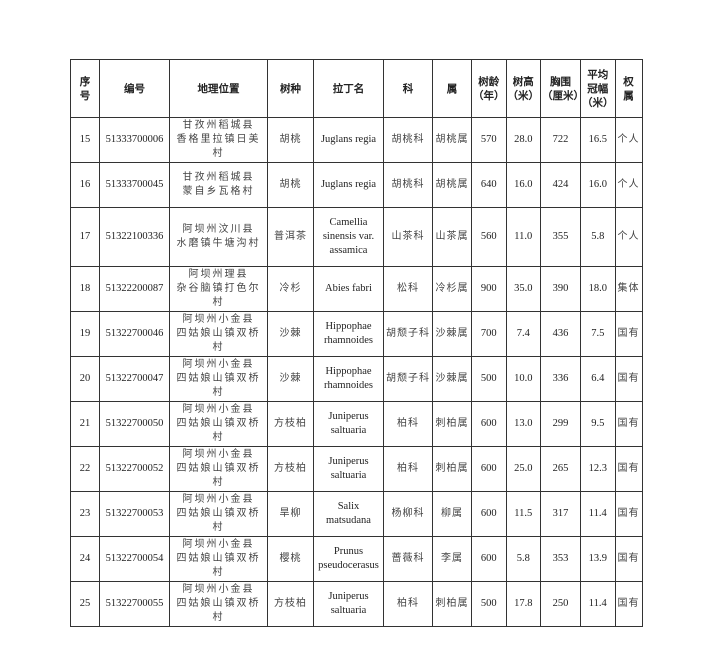 The height and width of the screenshot is (666, 701). What do you see at coordinates (85, 604) in the screenshot?
I see `cell-index: 25` at bounding box center [85, 604].